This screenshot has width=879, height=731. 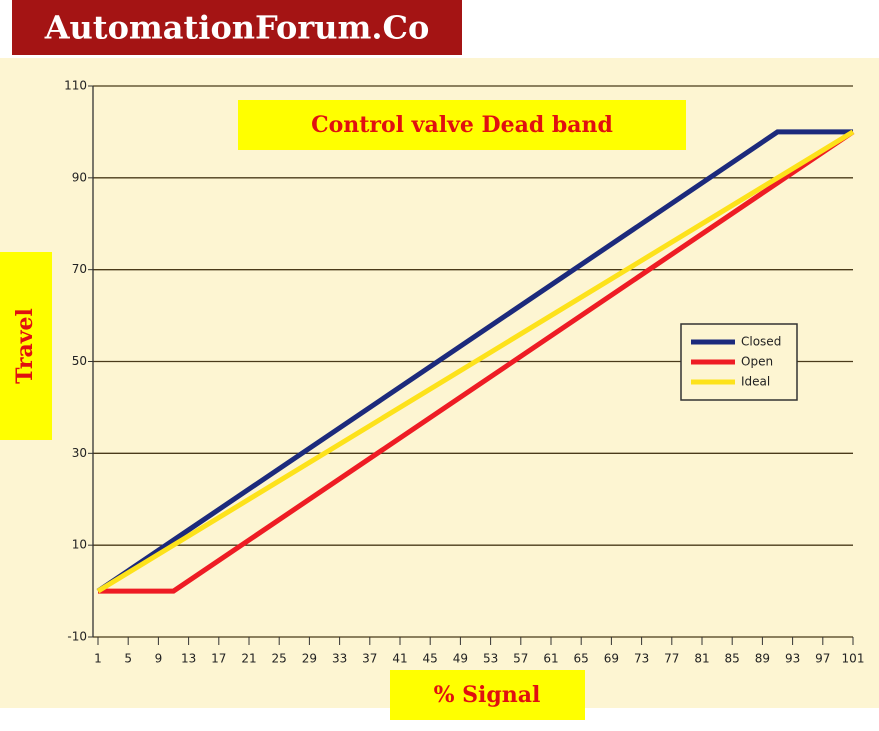 What do you see at coordinates (550, 659) in the screenshot?
I see `x-tick-label: 61` at bounding box center [550, 659].